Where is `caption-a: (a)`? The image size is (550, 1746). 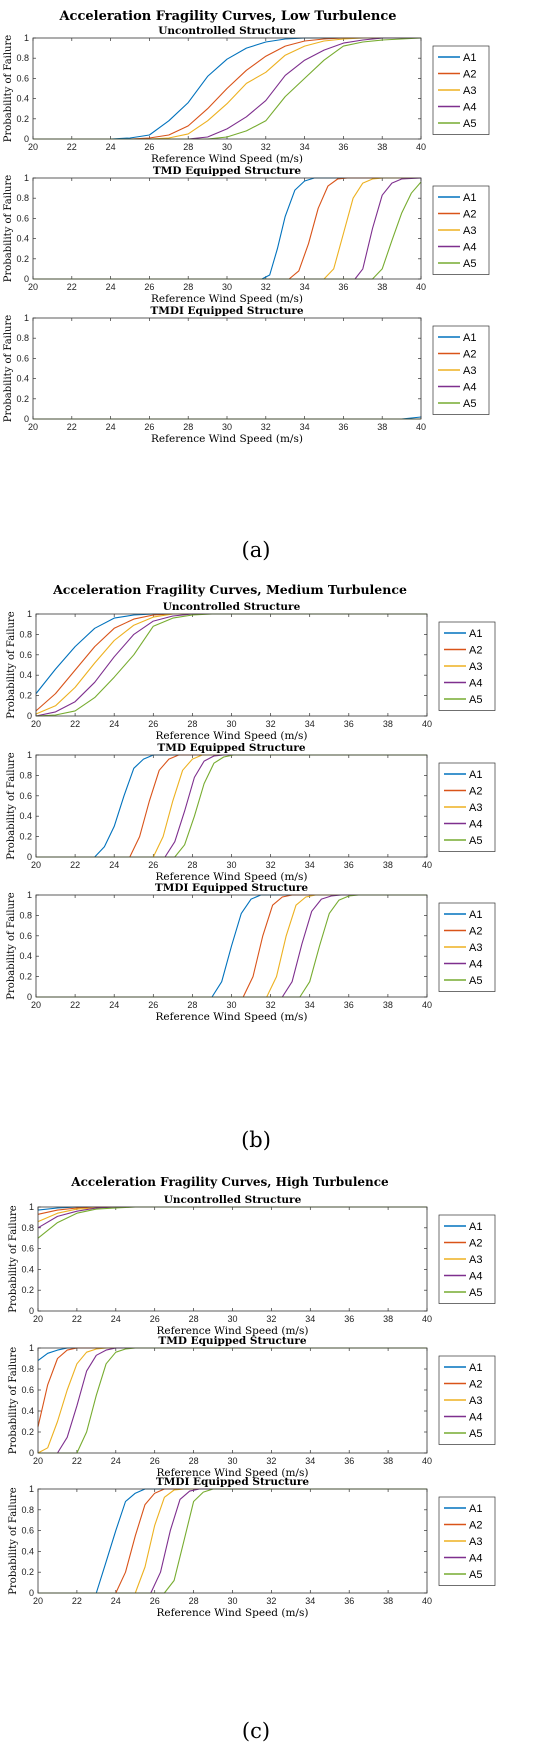
caption-a: (a) is located at coordinates (256, 550).